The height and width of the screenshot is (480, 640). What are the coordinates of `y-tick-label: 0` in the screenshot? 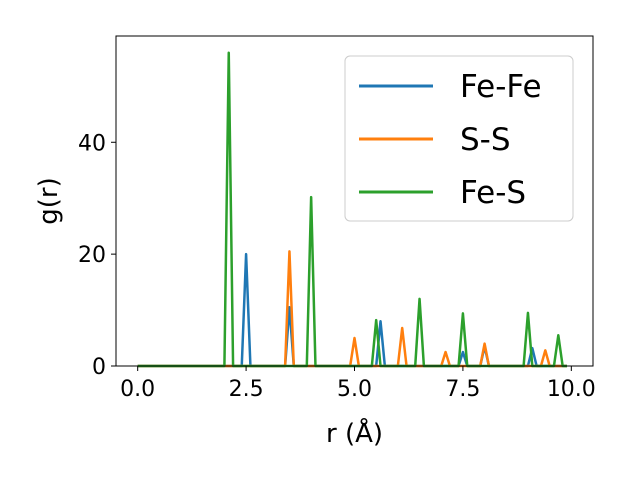 It's located at (99, 367).